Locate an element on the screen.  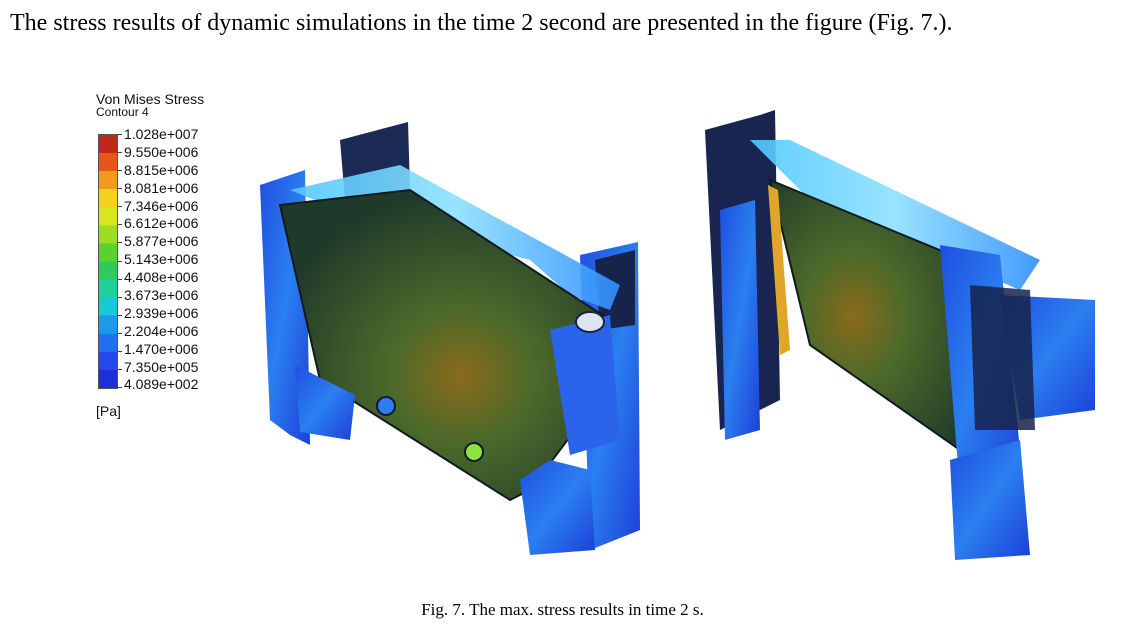
legend-title: Von Mises Stress is located at coordinates (150, 99).